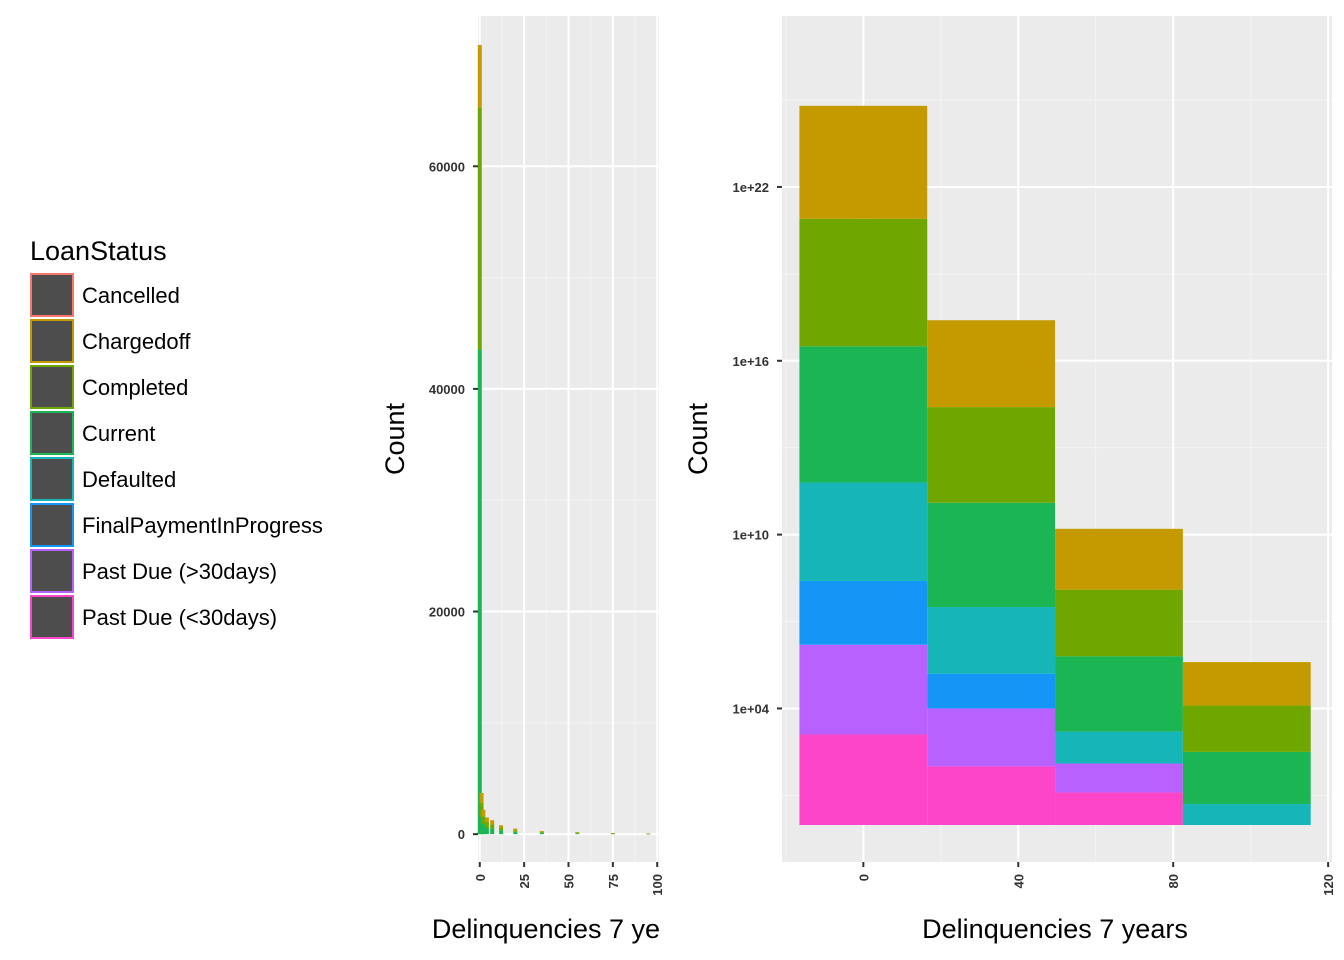  Describe the element at coordinates (447, 166) in the screenshot. I see `y-tick-label: 60000` at that location.